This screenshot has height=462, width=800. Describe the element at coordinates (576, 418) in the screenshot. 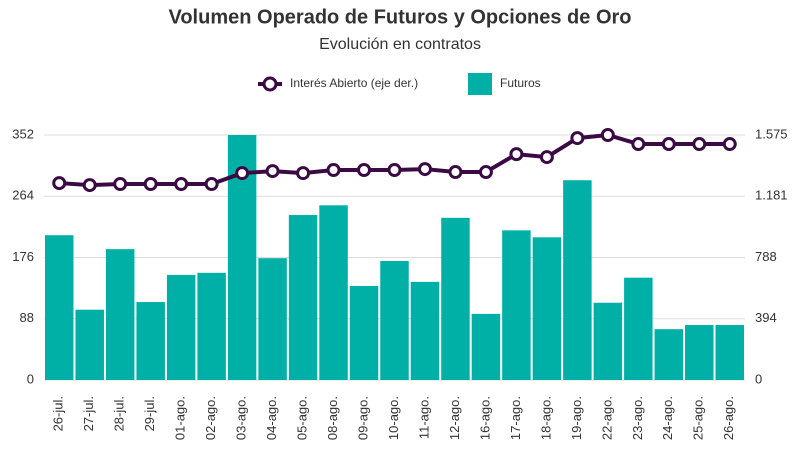

I see `x-tick-label: 19-ago.` at that location.